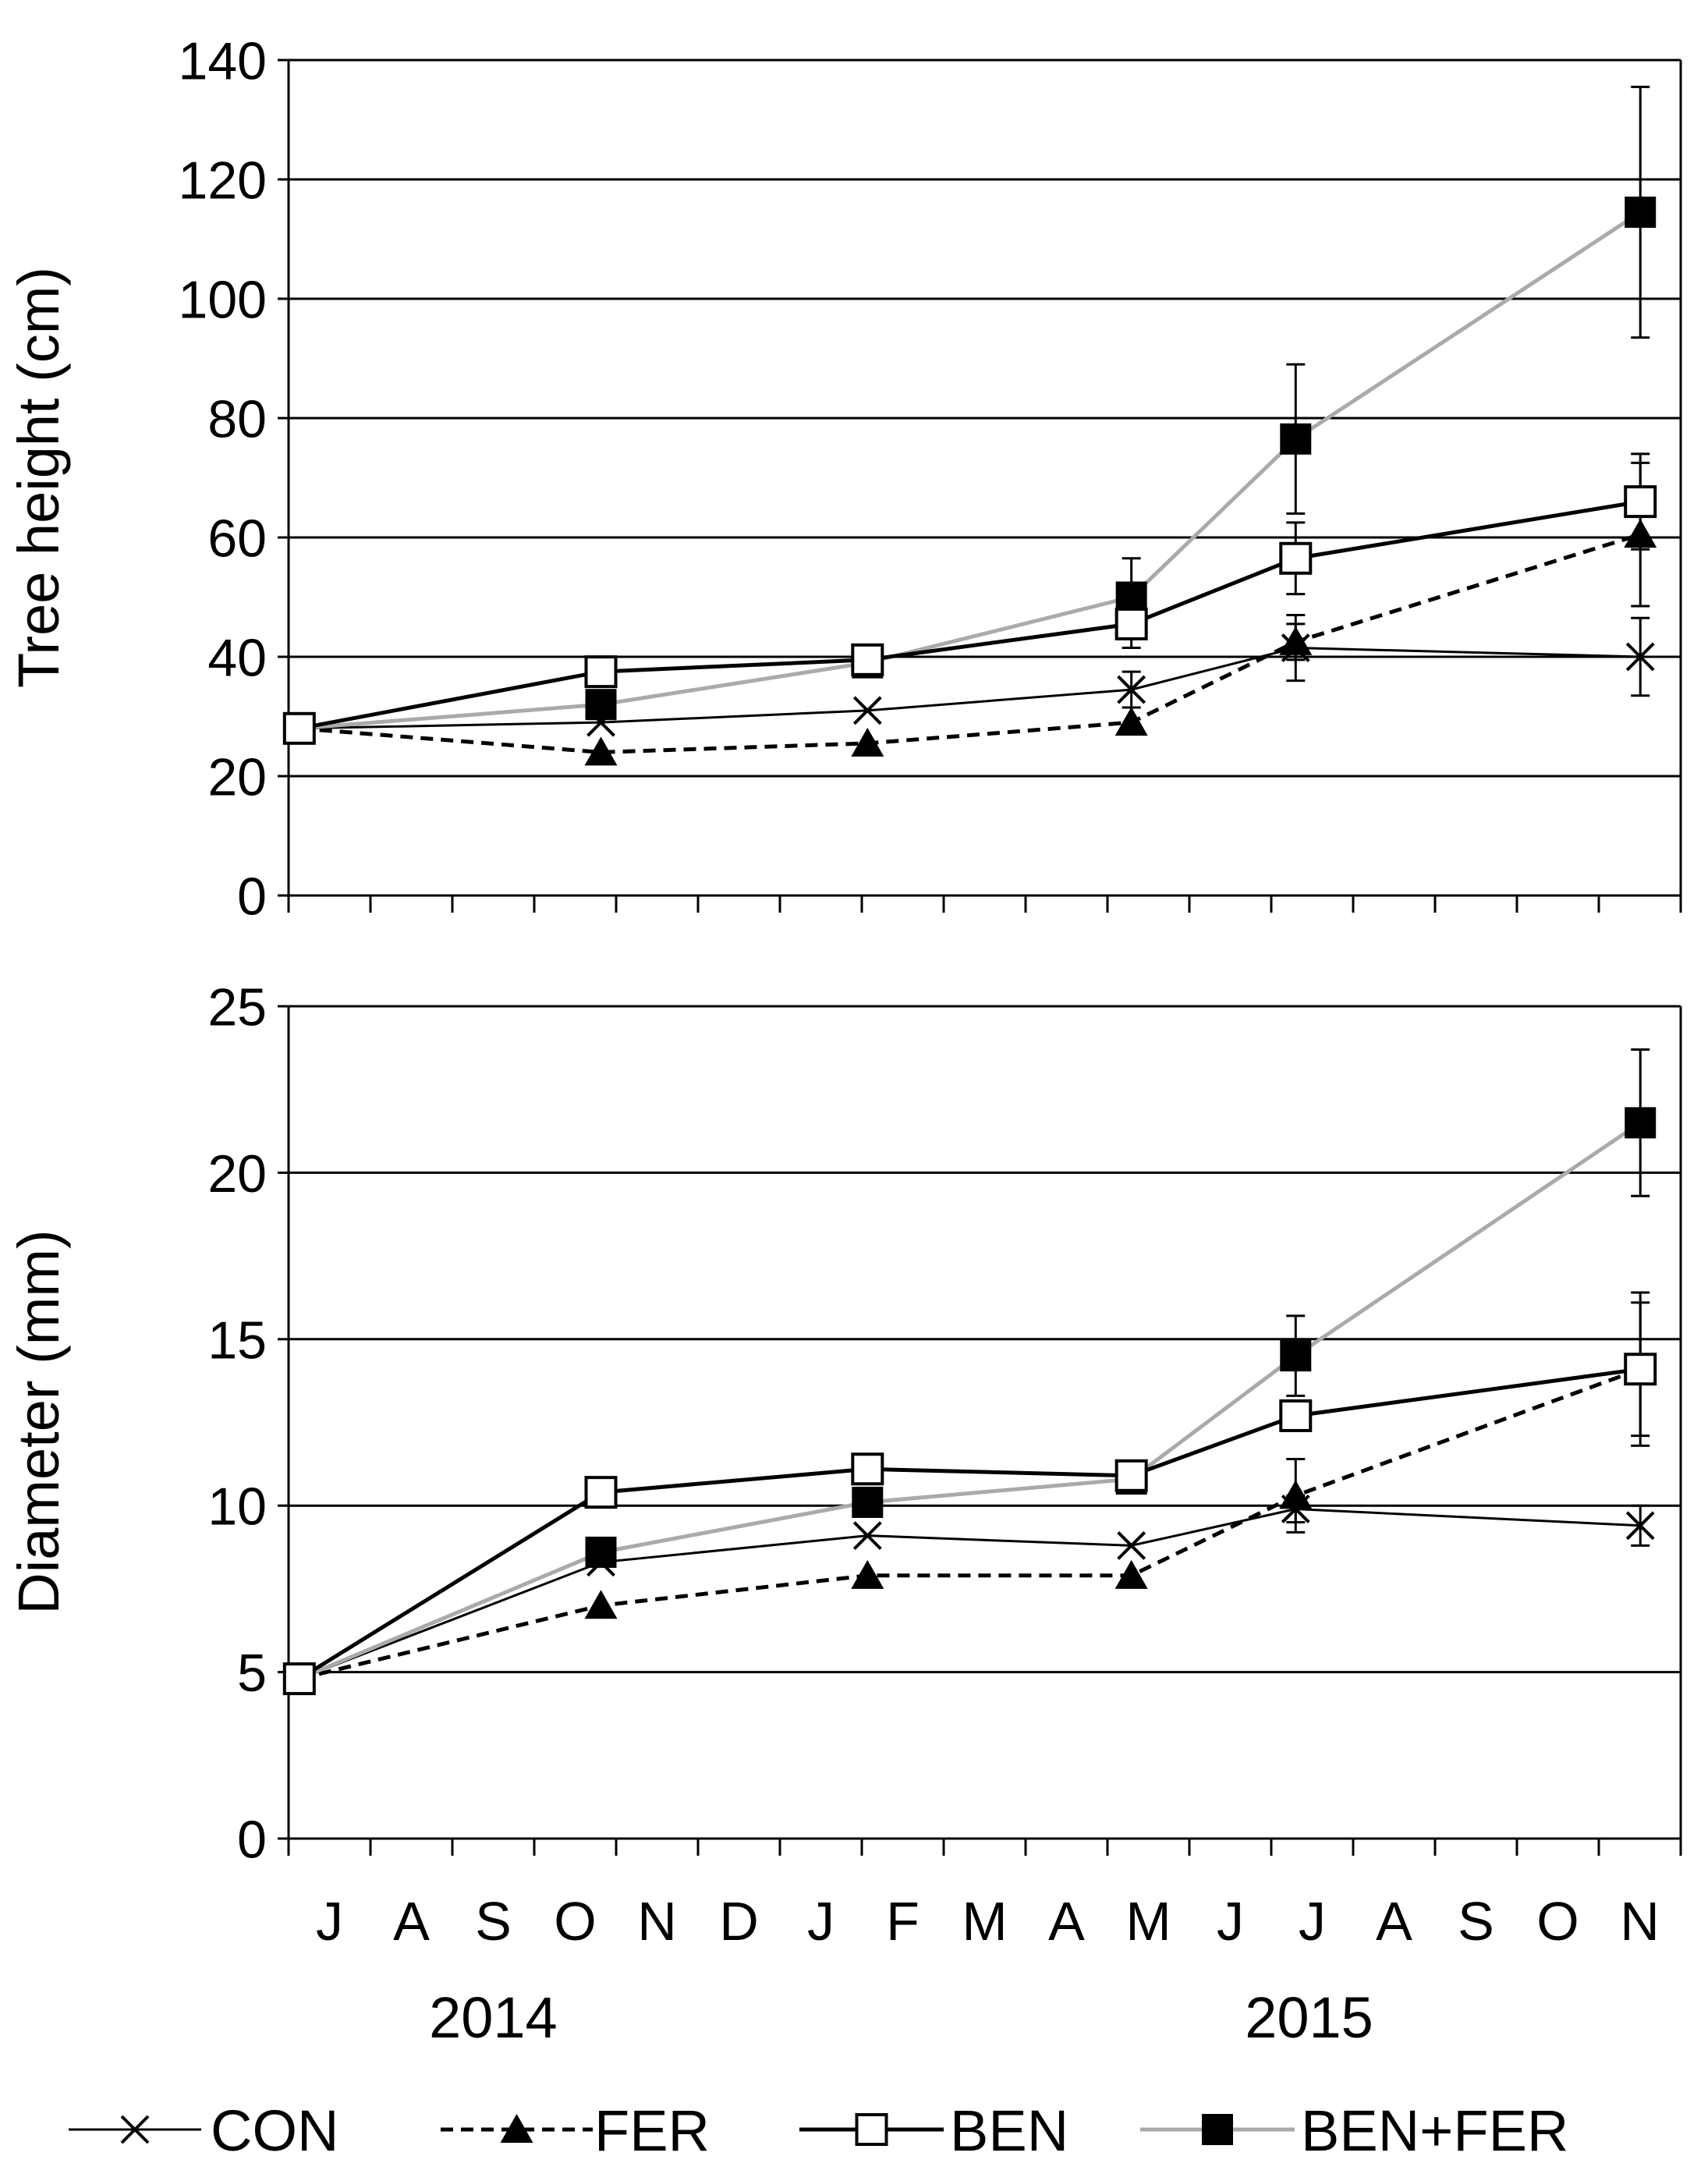 The width and height of the screenshot is (1708, 2181). I want to click on legend-item-ben-fer: BEN+FER, so click(1354, 2130).